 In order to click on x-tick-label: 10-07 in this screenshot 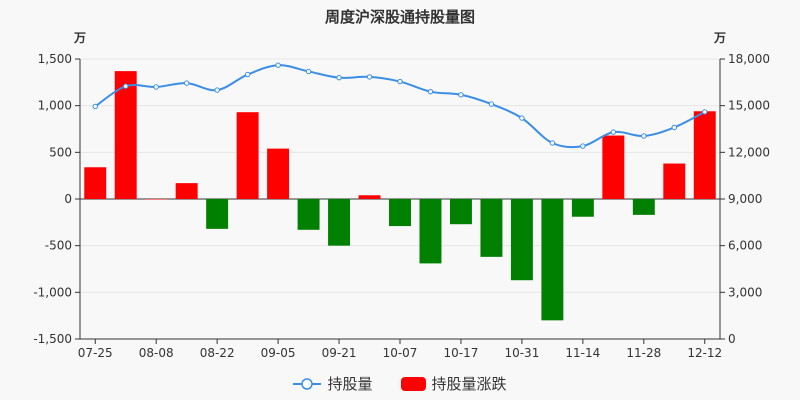, I will do `click(400, 353)`.